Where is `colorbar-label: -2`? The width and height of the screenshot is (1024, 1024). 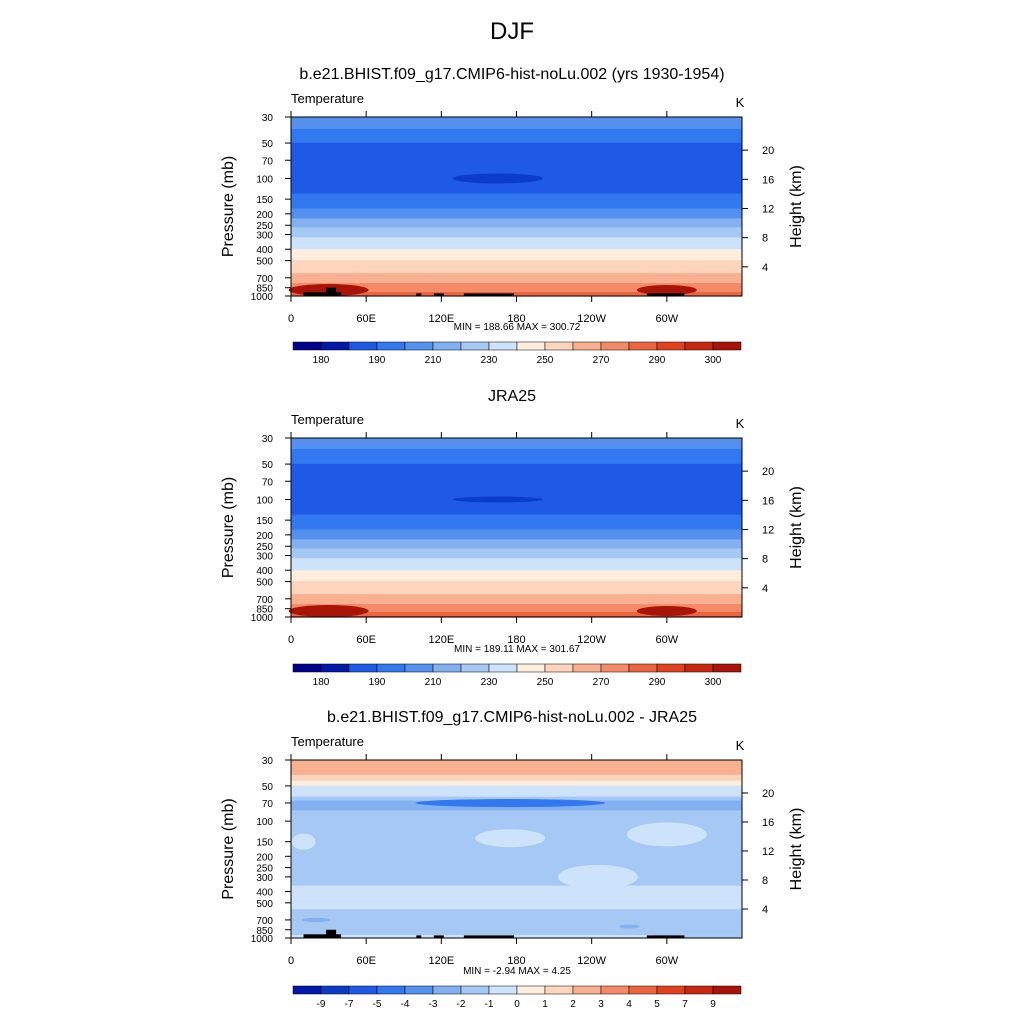
colorbar-label: -2 is located at coordinates (461, 1004).